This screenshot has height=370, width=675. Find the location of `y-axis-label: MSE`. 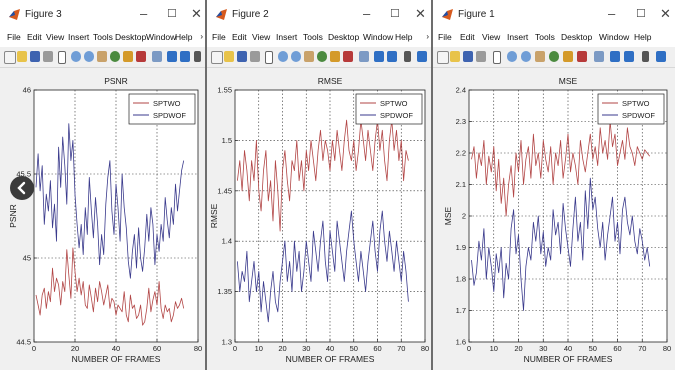

y-axis-label: MSE is located at coordinates (448, 215).